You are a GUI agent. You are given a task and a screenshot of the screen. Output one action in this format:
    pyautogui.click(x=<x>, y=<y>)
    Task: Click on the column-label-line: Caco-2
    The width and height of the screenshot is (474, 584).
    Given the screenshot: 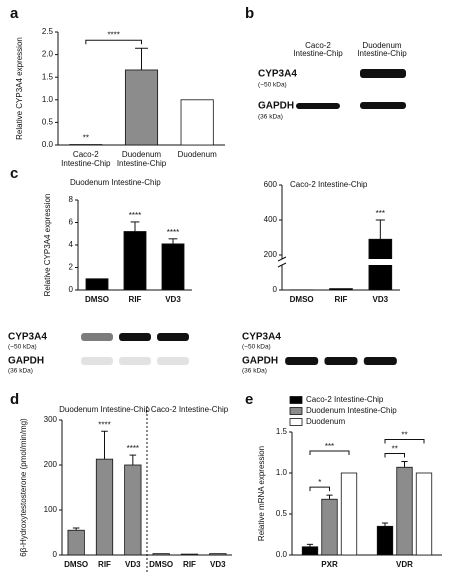 What is the action you would take?
    pyautogui.click(x=318, y=45)
    